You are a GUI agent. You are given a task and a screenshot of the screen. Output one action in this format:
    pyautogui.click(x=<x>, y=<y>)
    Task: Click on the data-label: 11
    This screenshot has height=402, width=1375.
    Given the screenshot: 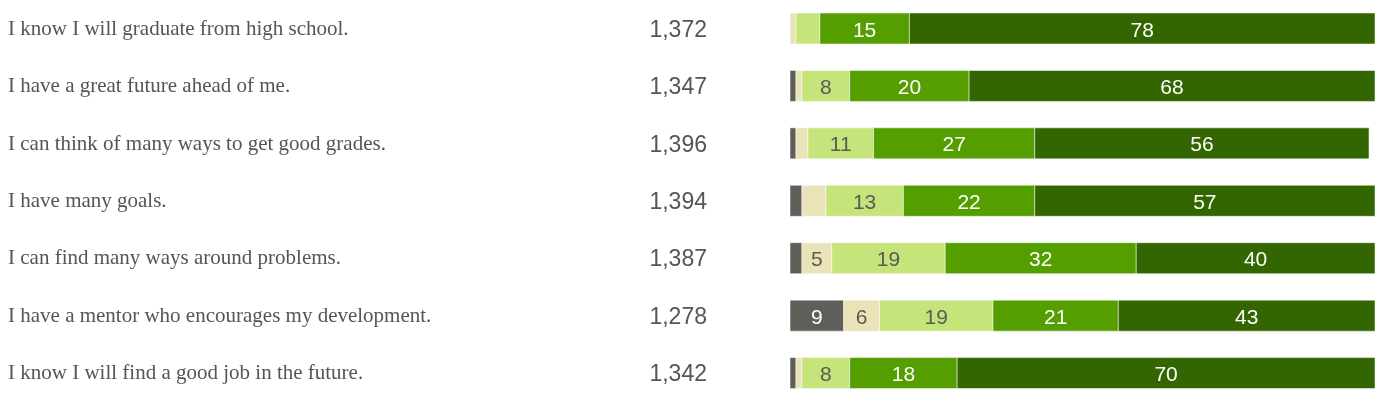 What is the action you would take?
    pyautogui.click(x=840, y=144)
    